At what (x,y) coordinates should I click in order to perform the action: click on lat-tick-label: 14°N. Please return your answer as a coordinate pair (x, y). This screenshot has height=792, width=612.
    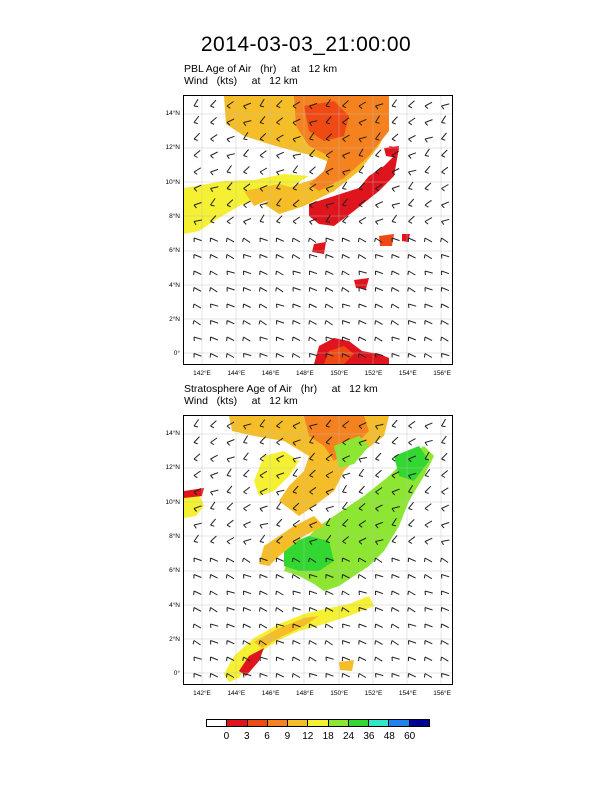
    Looking at the image, I should click on (172, 113).